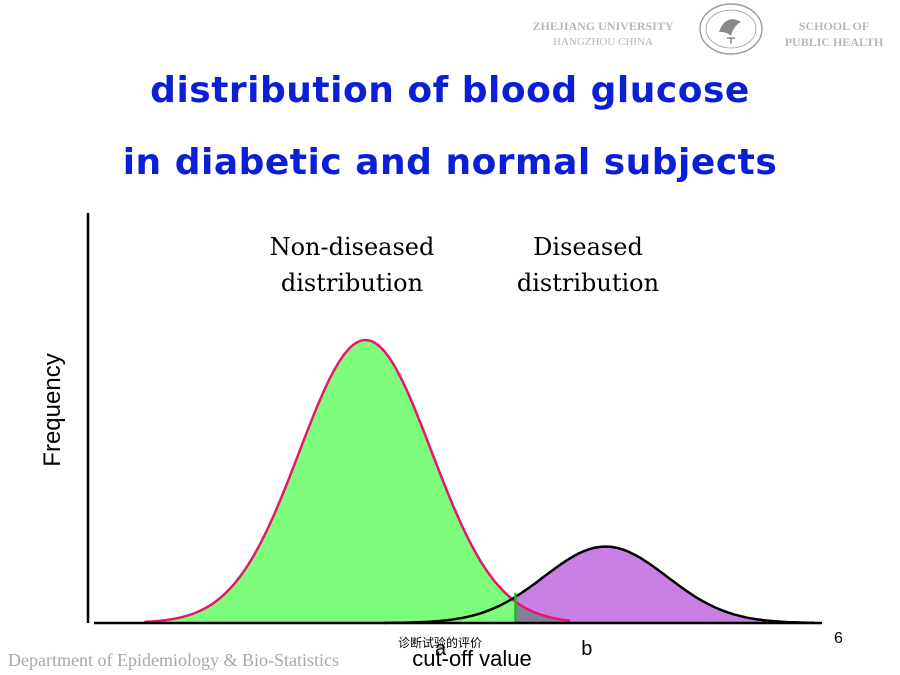  I want to click on diseased-curve, so click(599, 585).